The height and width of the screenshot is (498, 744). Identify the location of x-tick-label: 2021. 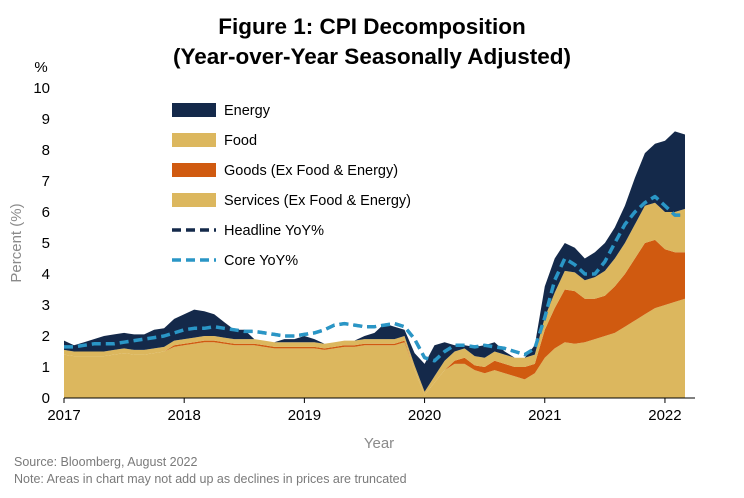
(544, 415).